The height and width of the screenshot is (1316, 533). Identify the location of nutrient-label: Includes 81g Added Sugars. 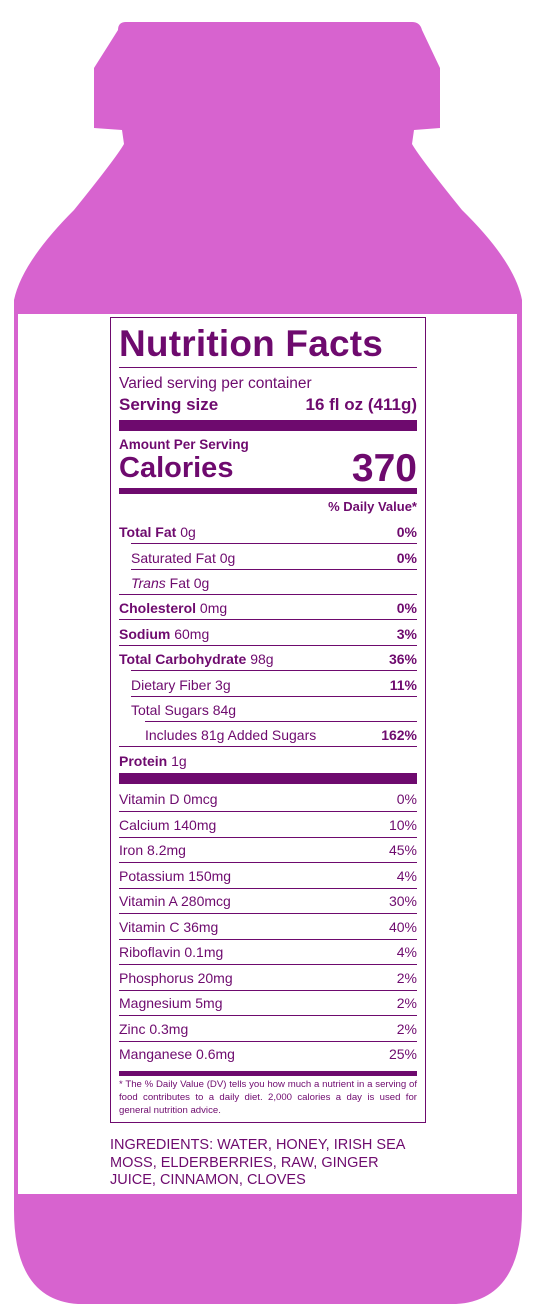
(230, 735).